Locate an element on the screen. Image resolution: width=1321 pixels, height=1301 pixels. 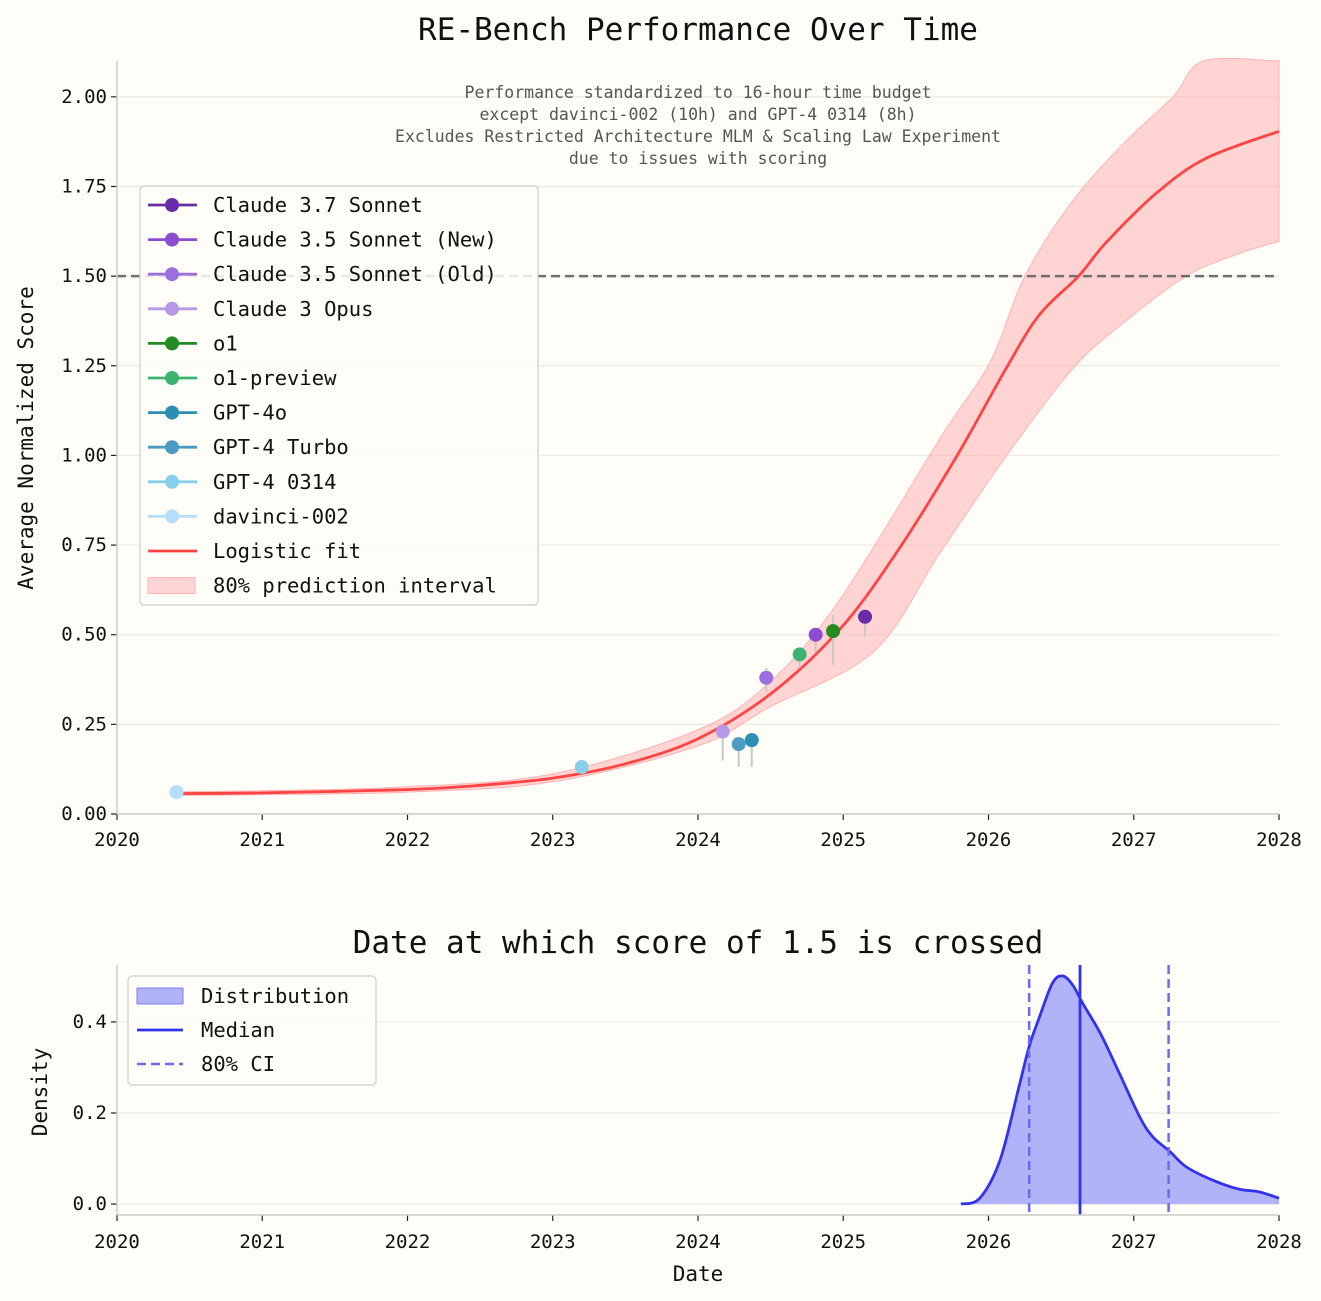
annotation-line: due to issues with scoring is located at coordinates (698, 158).